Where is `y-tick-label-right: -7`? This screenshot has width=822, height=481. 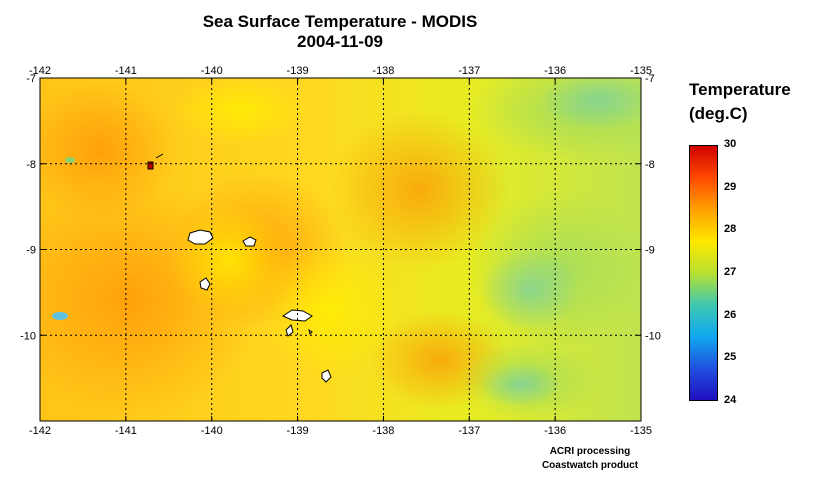
y-tick-label-right: -7 is located at coordinates (650, 79).